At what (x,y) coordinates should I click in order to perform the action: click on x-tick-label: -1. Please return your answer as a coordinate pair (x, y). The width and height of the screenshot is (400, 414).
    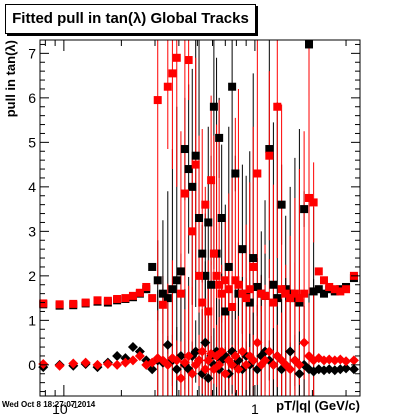
    Looking at the image, I should click on (73, 405).